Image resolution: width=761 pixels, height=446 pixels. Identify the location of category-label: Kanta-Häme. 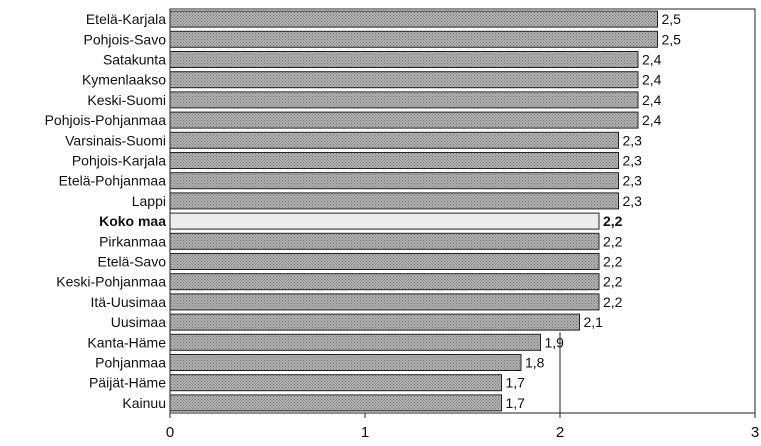
(126, 342).